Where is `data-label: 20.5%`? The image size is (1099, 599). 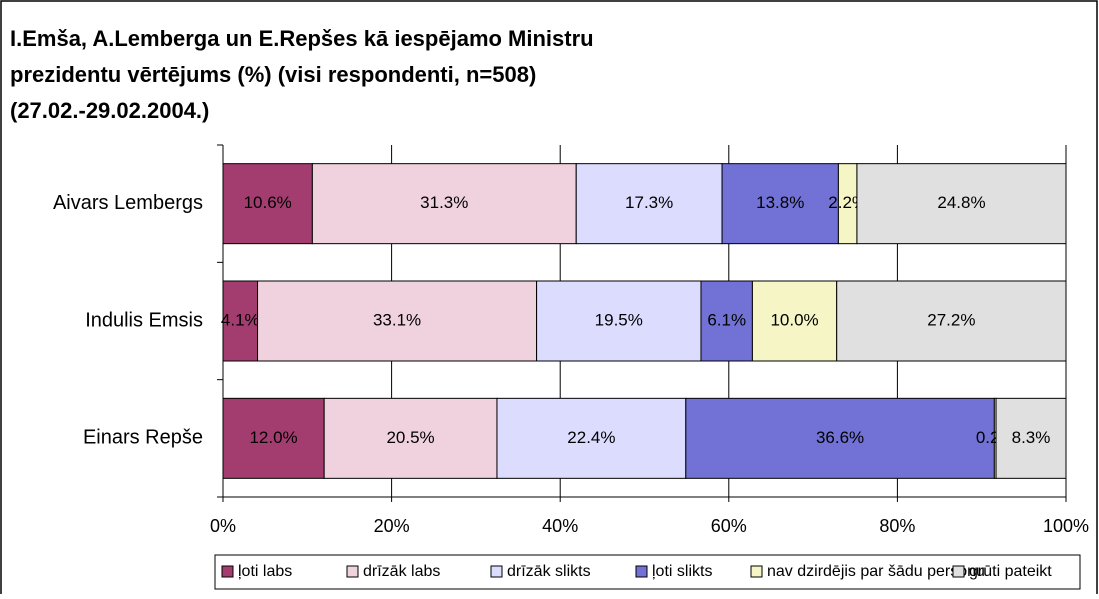
data-label: 20.5% is located at coordinates (410, 437).